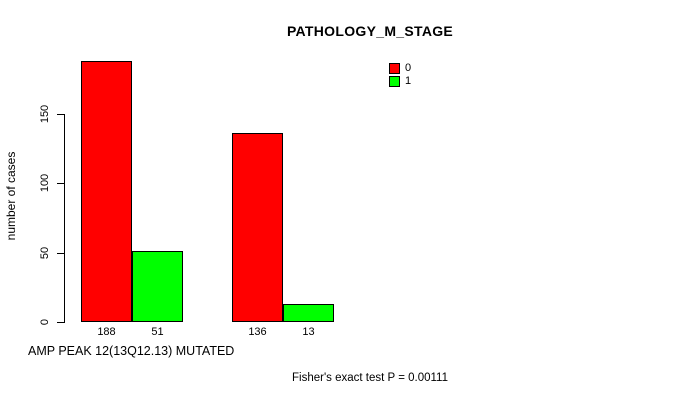  I want to click on bar-value-label: 136, so click(257, 332).